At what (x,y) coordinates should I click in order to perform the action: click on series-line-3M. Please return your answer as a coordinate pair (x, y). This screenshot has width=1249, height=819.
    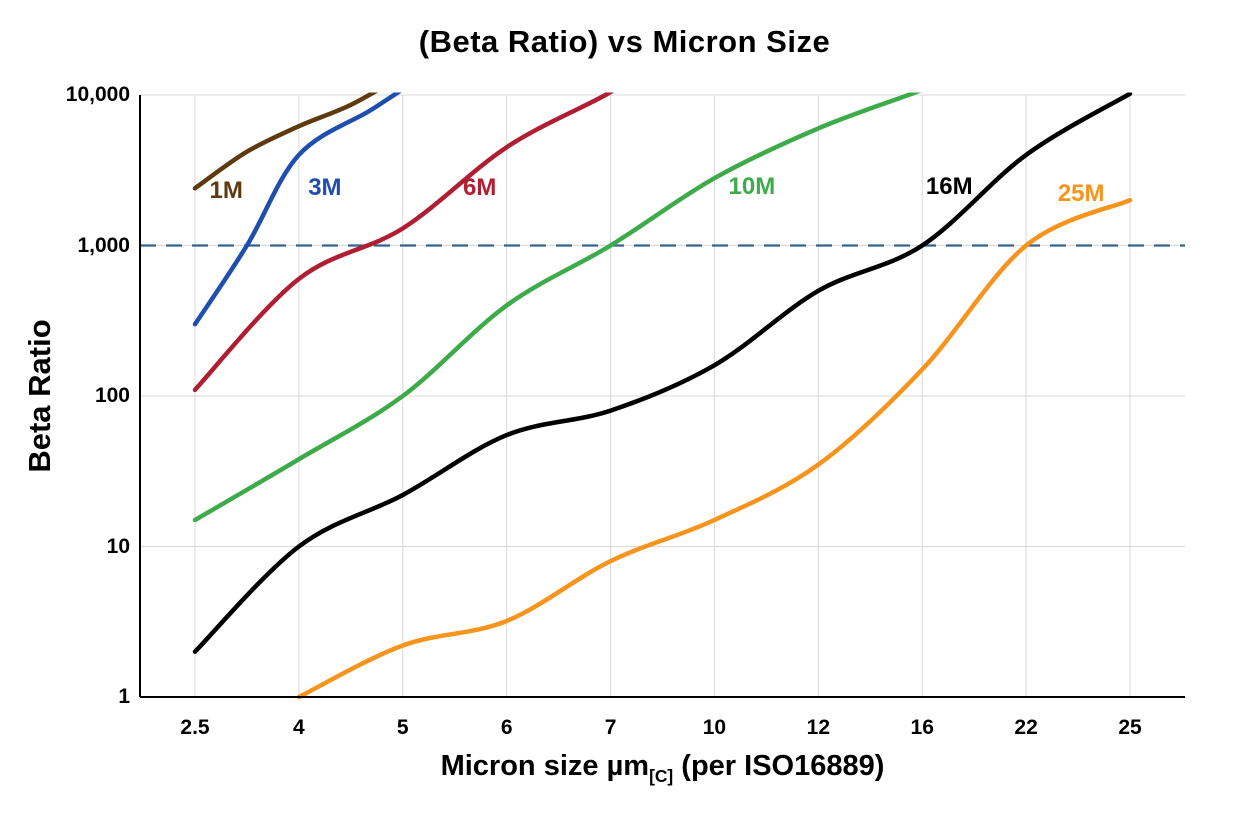
    Looking at the image, I should click on (297, 209).